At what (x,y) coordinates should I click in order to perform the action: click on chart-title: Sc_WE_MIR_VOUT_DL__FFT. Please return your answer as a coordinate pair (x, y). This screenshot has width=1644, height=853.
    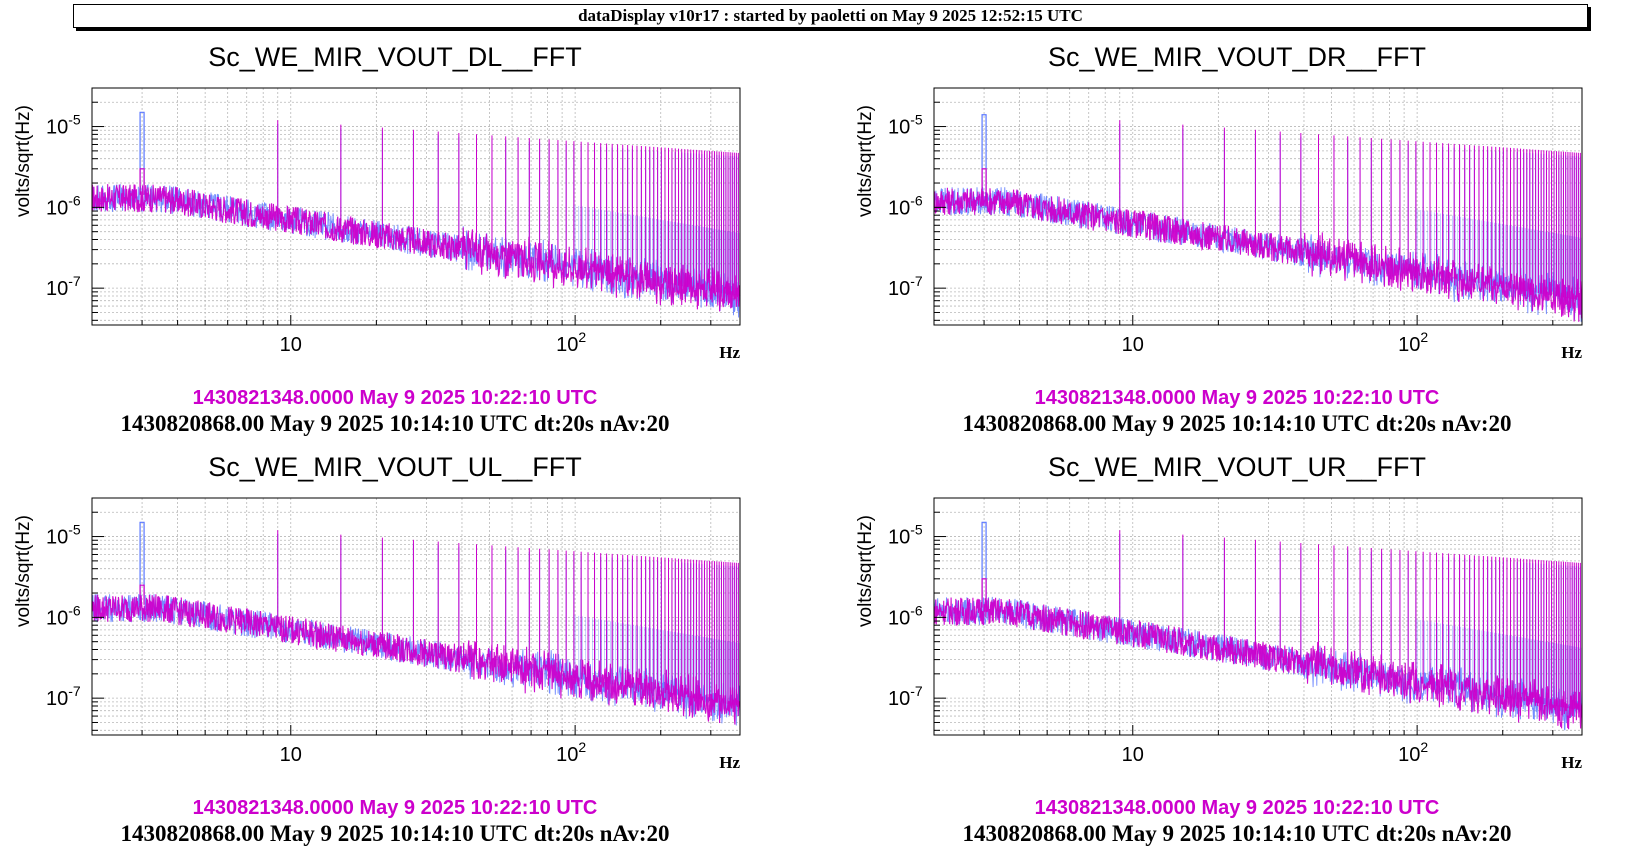
    Looking at the image, I should click on (395, 57).